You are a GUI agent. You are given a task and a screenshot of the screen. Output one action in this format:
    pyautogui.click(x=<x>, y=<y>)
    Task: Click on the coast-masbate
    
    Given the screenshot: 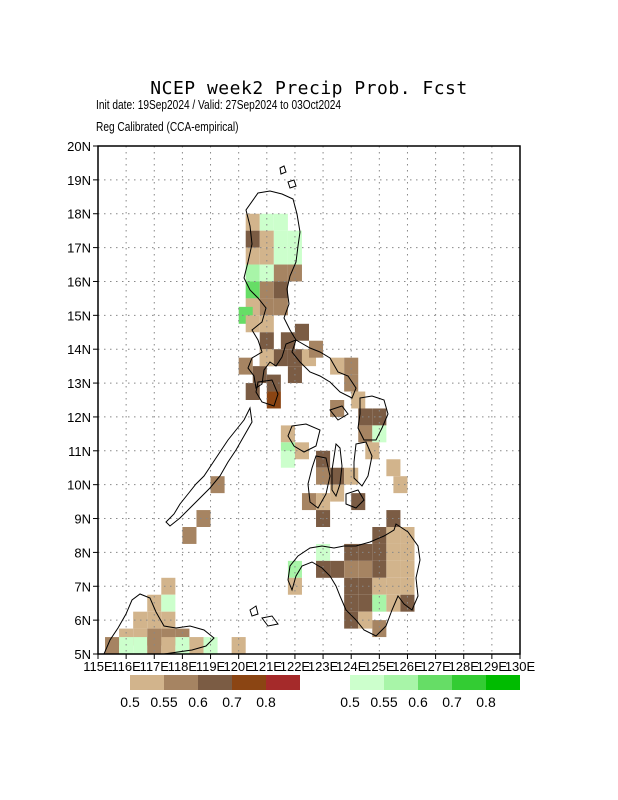 What is the action you would take?
    pyautogui.click(x=339, y=413)
    